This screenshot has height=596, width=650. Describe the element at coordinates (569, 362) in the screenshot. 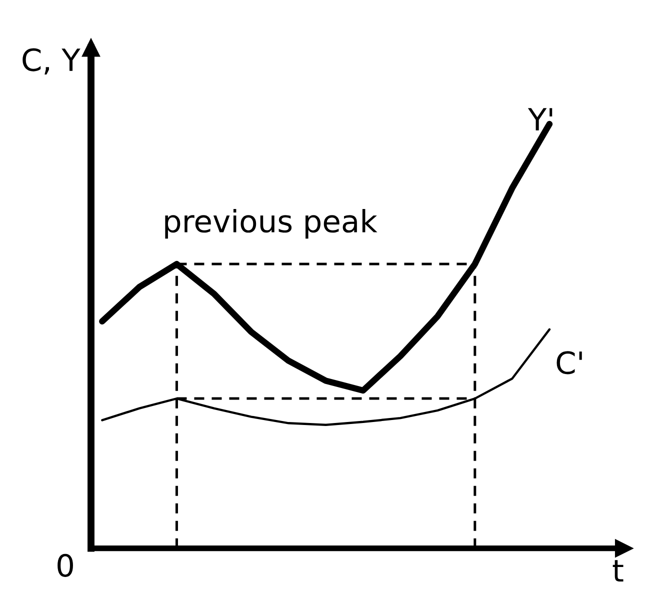

I see `series-label: C'` at that location.